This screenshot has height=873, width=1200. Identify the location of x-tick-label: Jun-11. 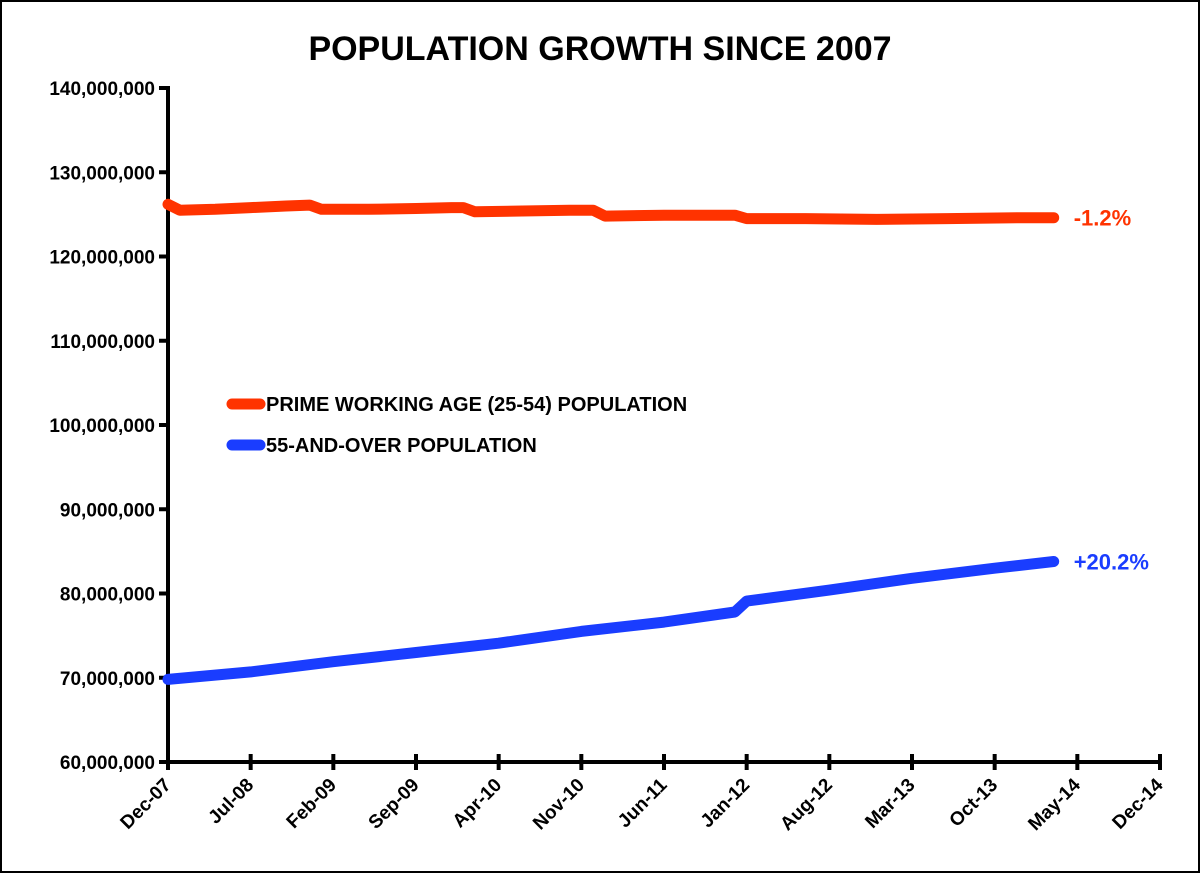
(643, 803).